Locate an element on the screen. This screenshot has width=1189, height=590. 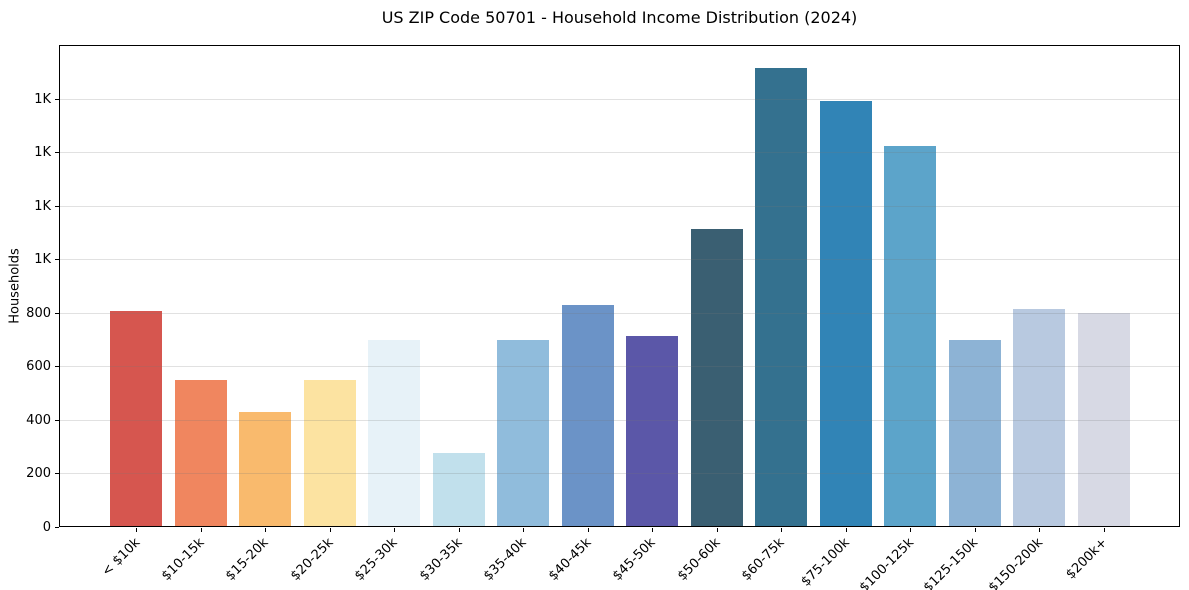
bar-$75-100k is located at coordinates (845, 314).